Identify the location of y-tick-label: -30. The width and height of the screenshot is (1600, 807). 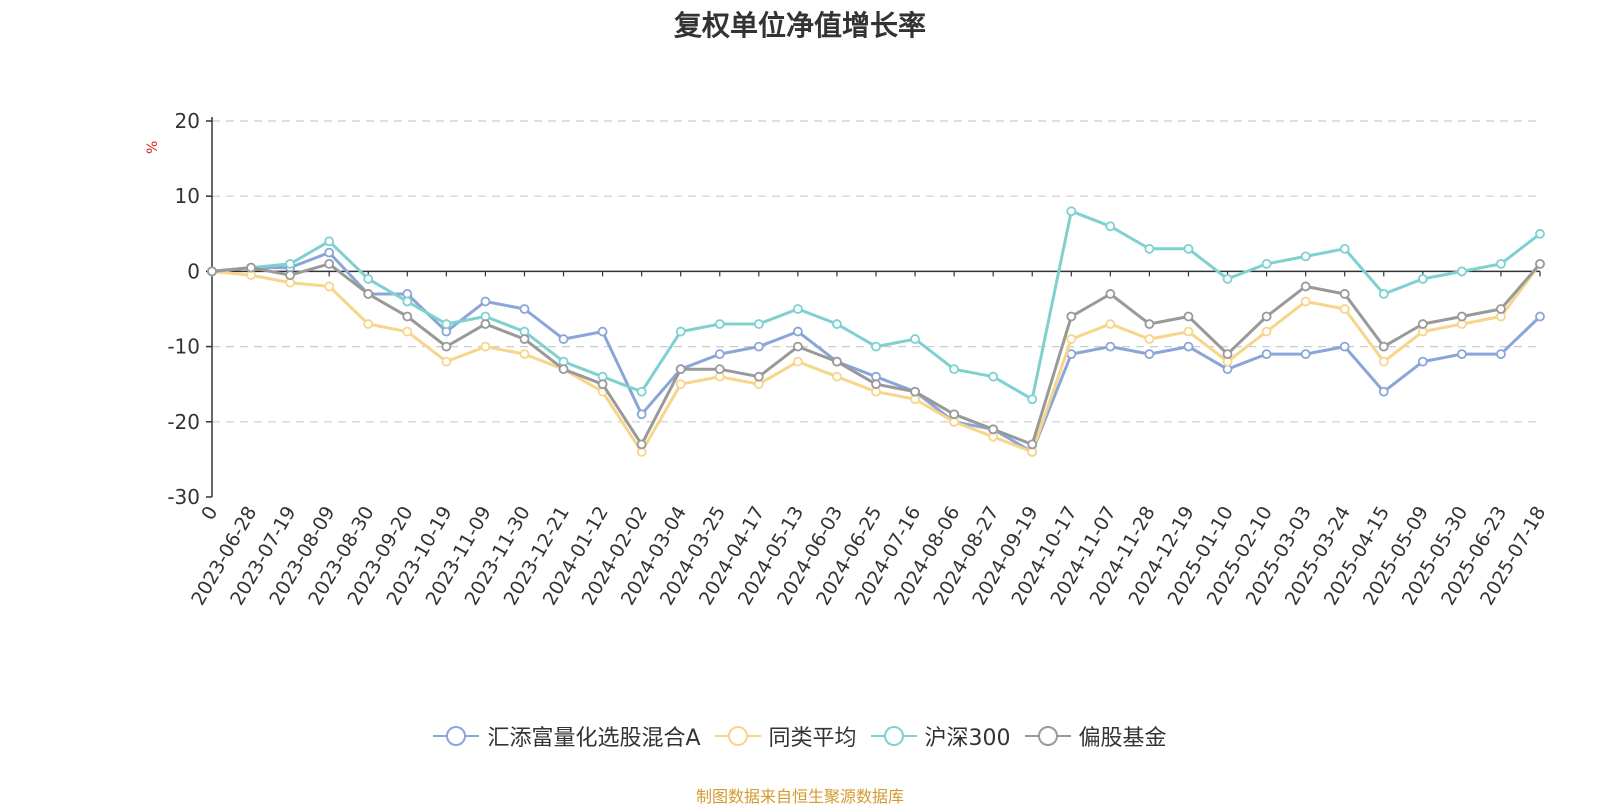
(183, 497).